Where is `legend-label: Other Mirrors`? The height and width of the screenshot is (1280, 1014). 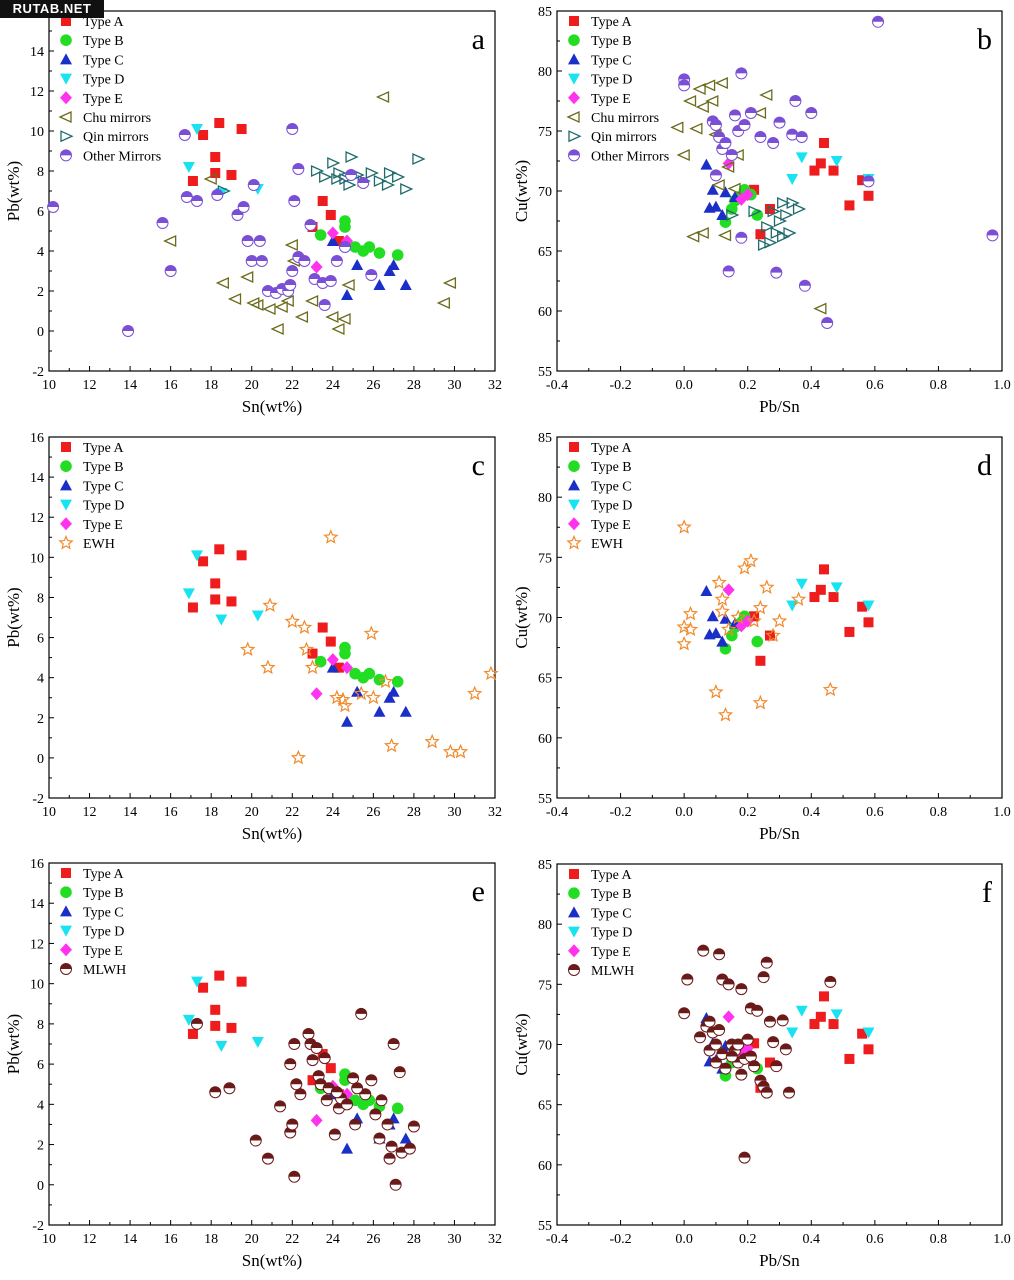 legend-label: Other Mirrors is located at coordinates (122, 156).